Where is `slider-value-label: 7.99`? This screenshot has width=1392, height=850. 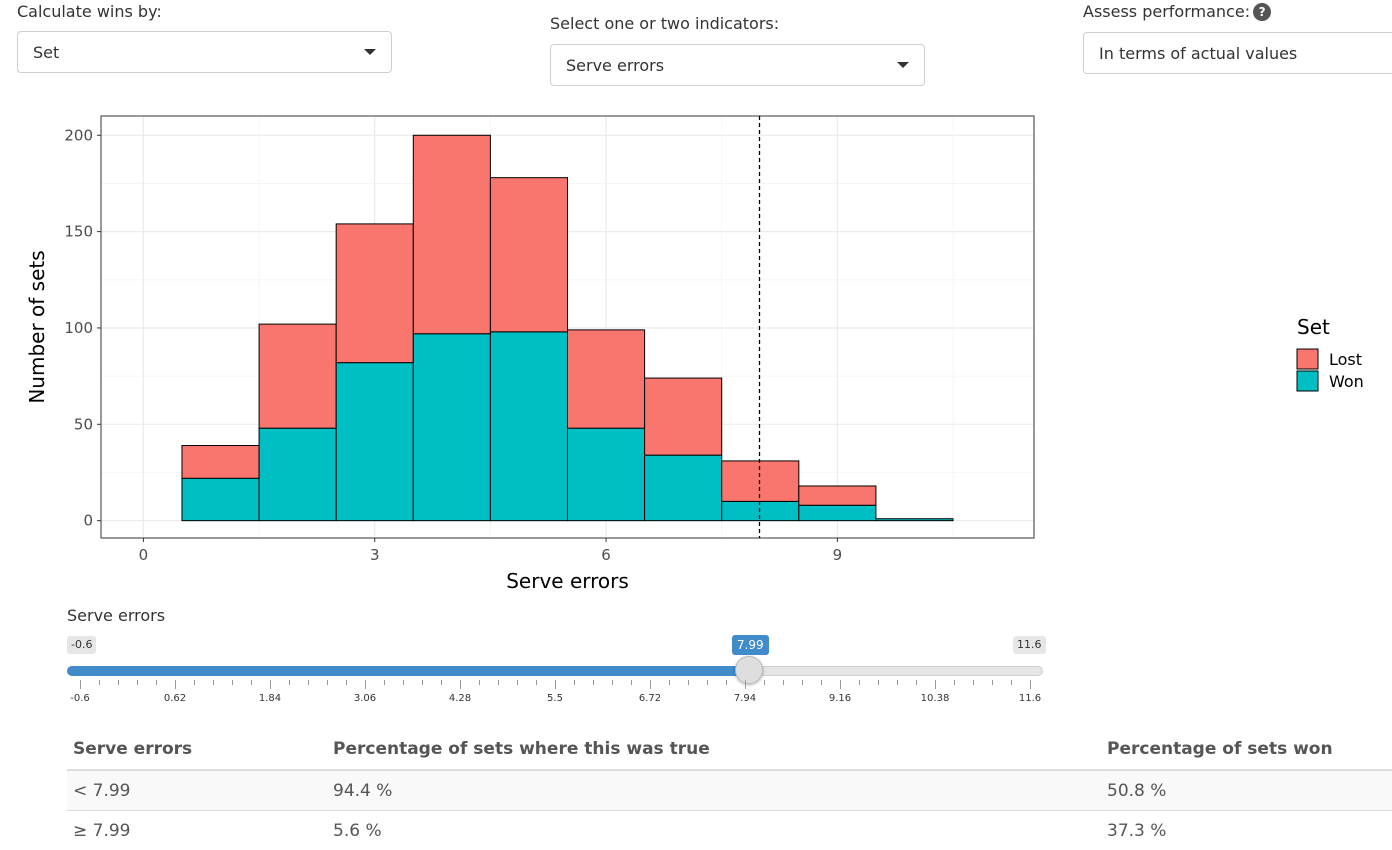 slider-value-label: 7.99 is located at coordinates (750, 645).